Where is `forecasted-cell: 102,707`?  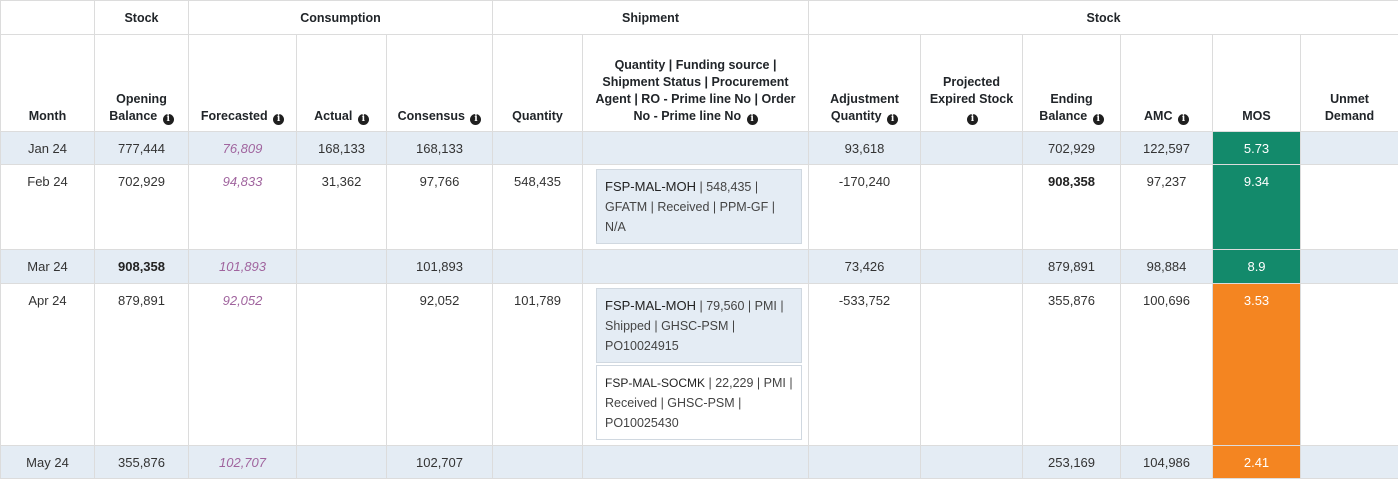
forecasted-cell: 102,707 is located at coordinates (243, 462).